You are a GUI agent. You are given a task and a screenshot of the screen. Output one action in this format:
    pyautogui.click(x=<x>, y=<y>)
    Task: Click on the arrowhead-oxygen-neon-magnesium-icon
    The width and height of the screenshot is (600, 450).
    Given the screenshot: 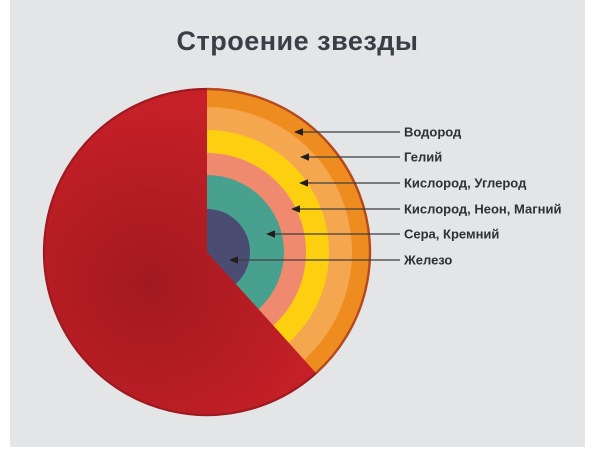 What is the action you would take?
    pyautogui.click(x=295, y=209)
    